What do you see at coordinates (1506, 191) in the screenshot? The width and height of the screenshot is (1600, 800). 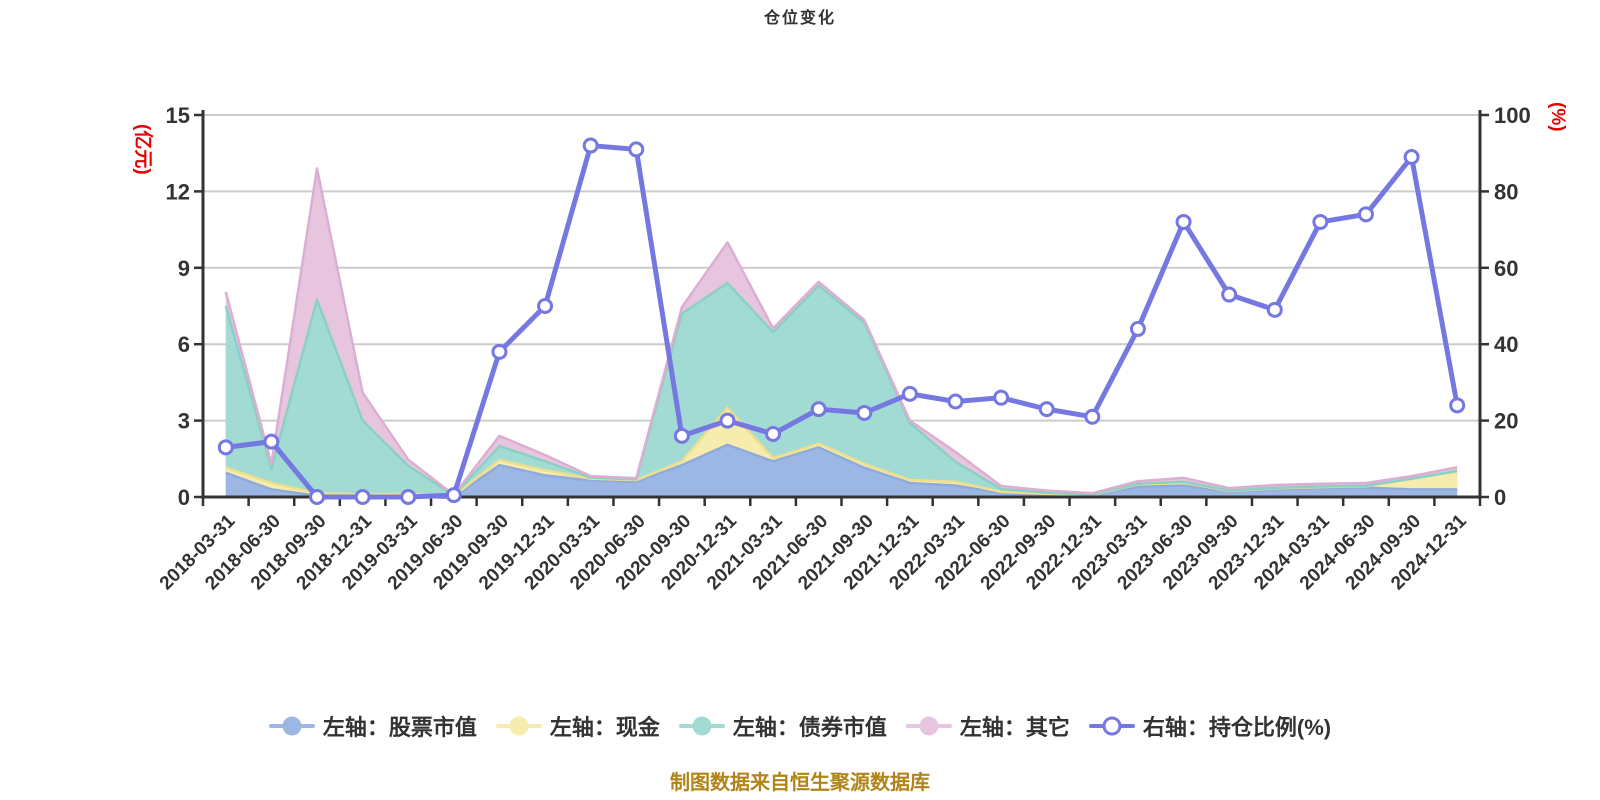 I see `svg-text: 80` at bounding box center [1506, 191].